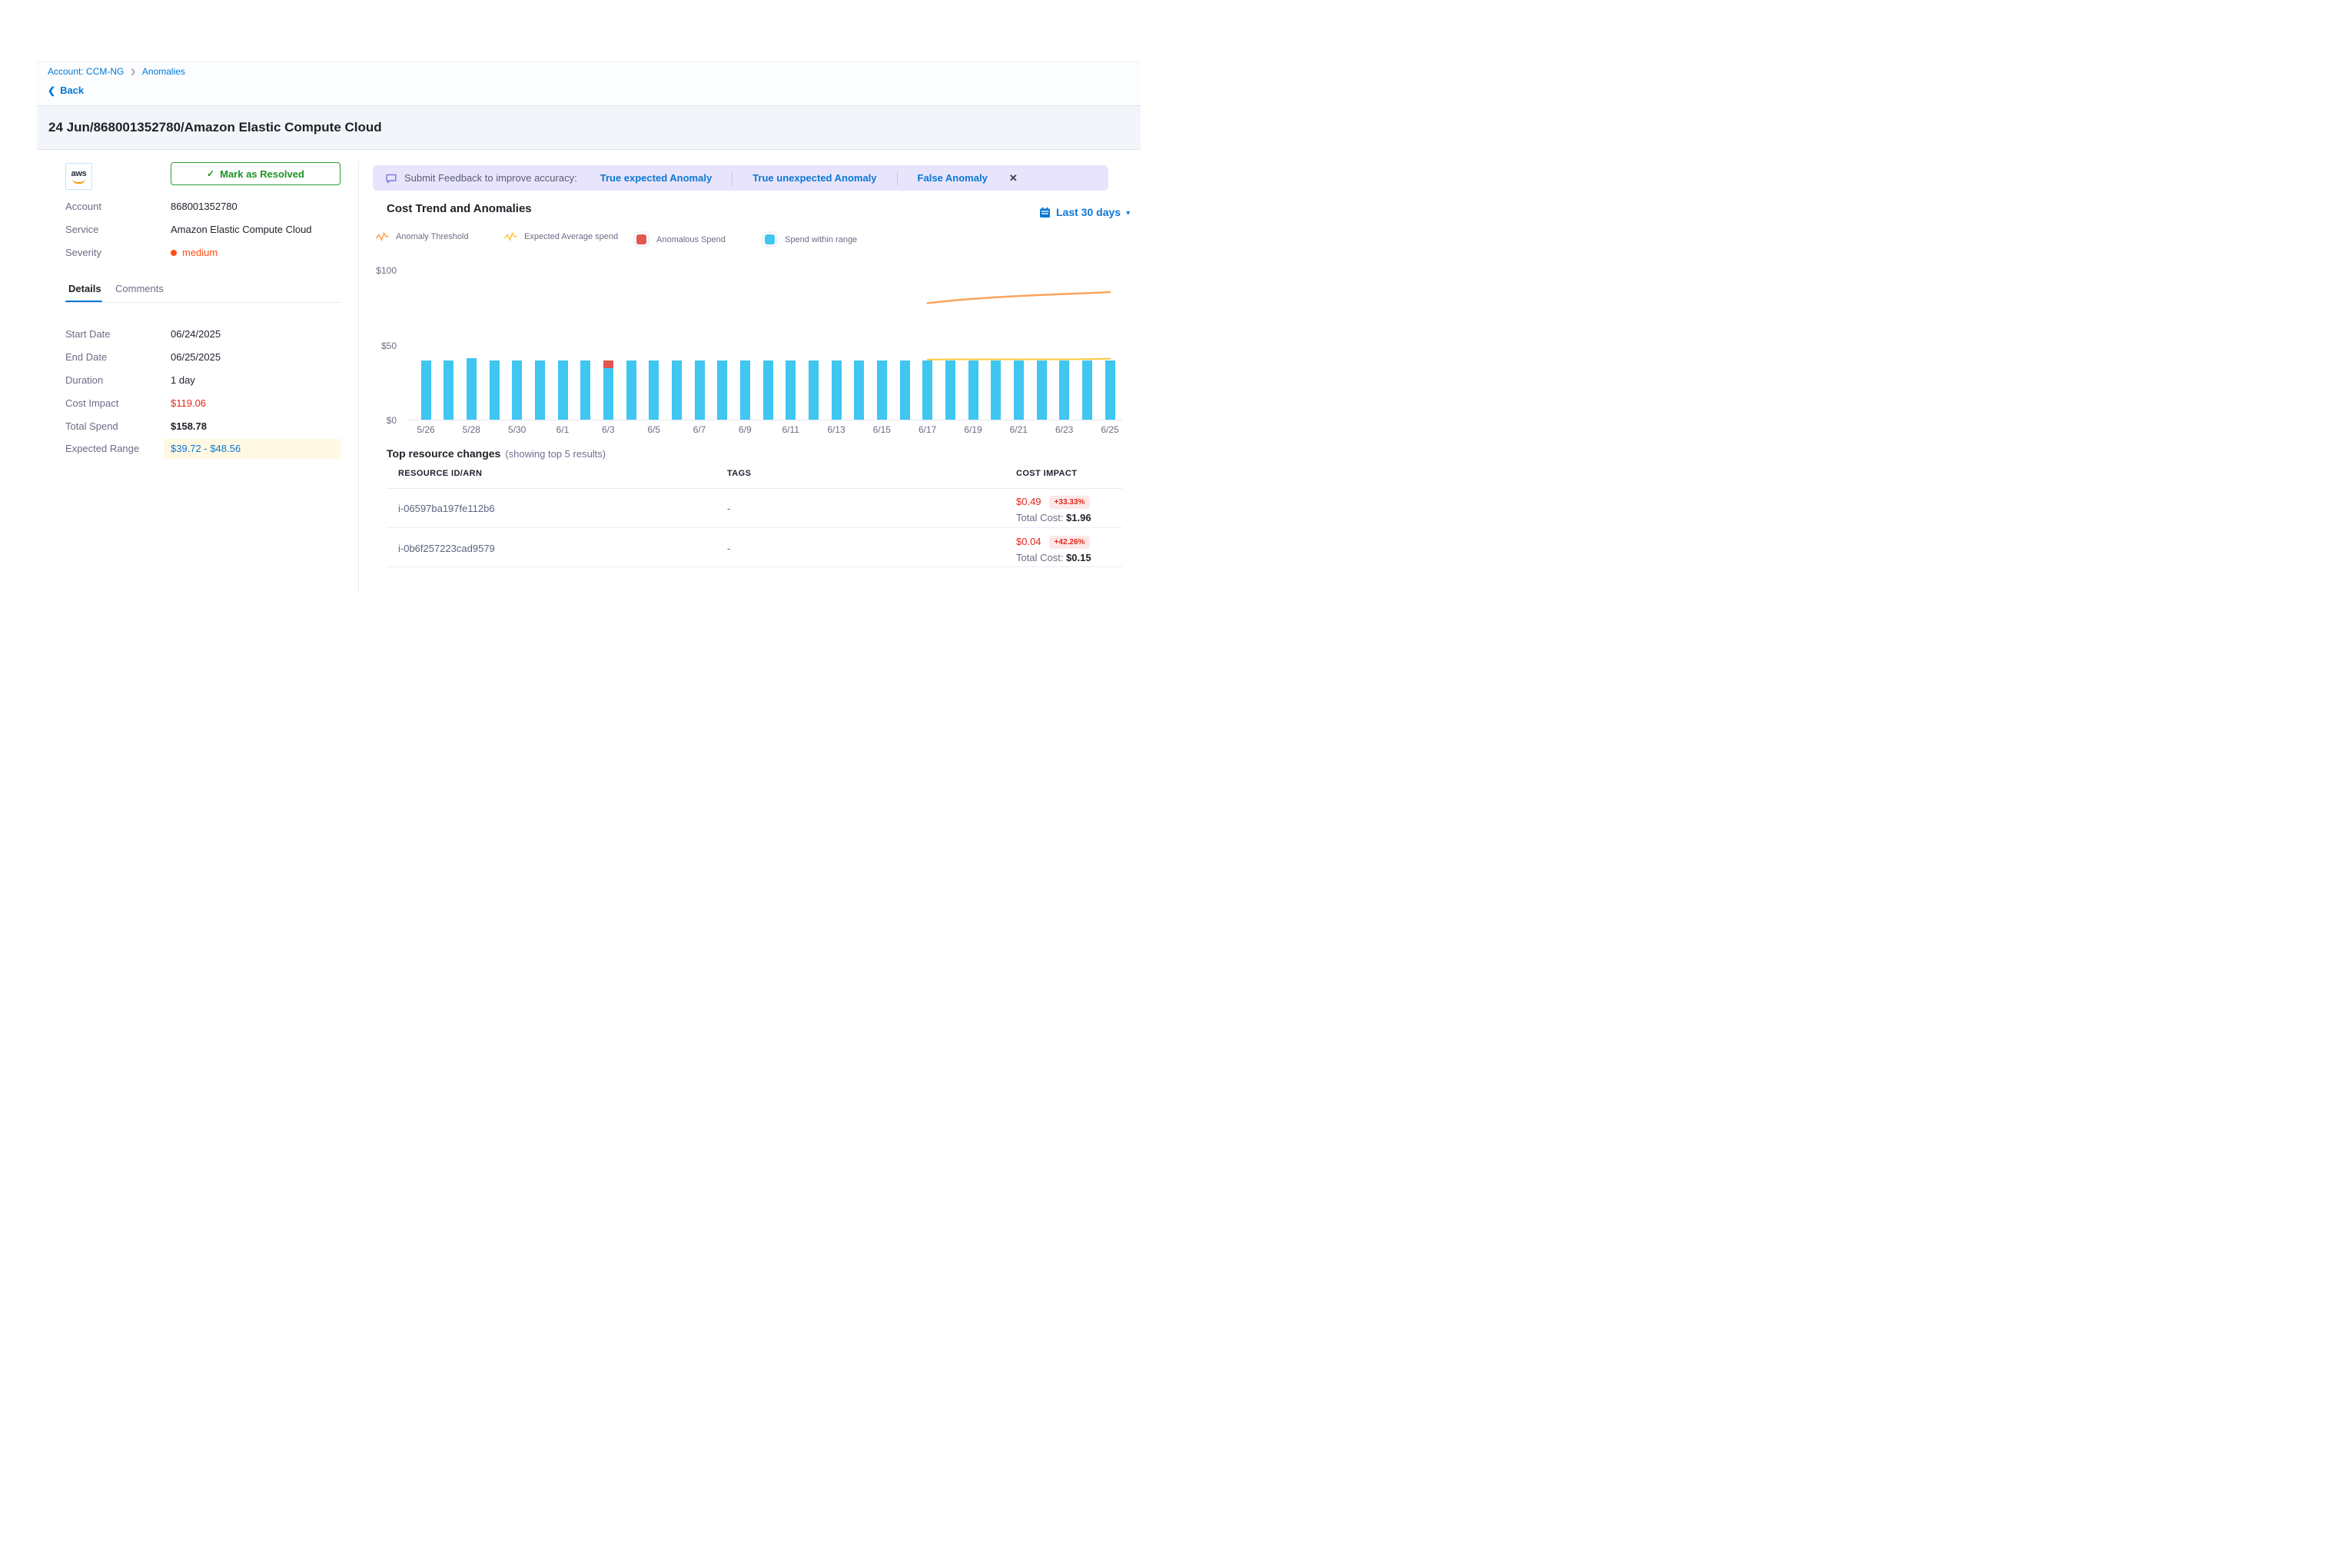  I want to click on x-axis-label: 6/23, so click(1064, 429).